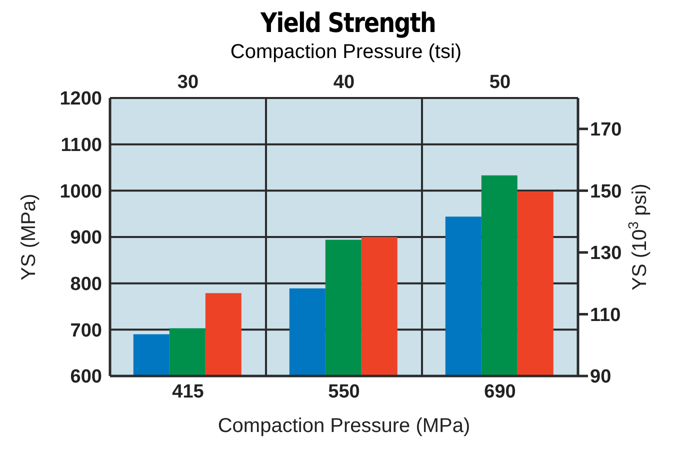 This screenshot has width=674, height=474. I want to click on x-tick-label: 550, so click(344, 391).